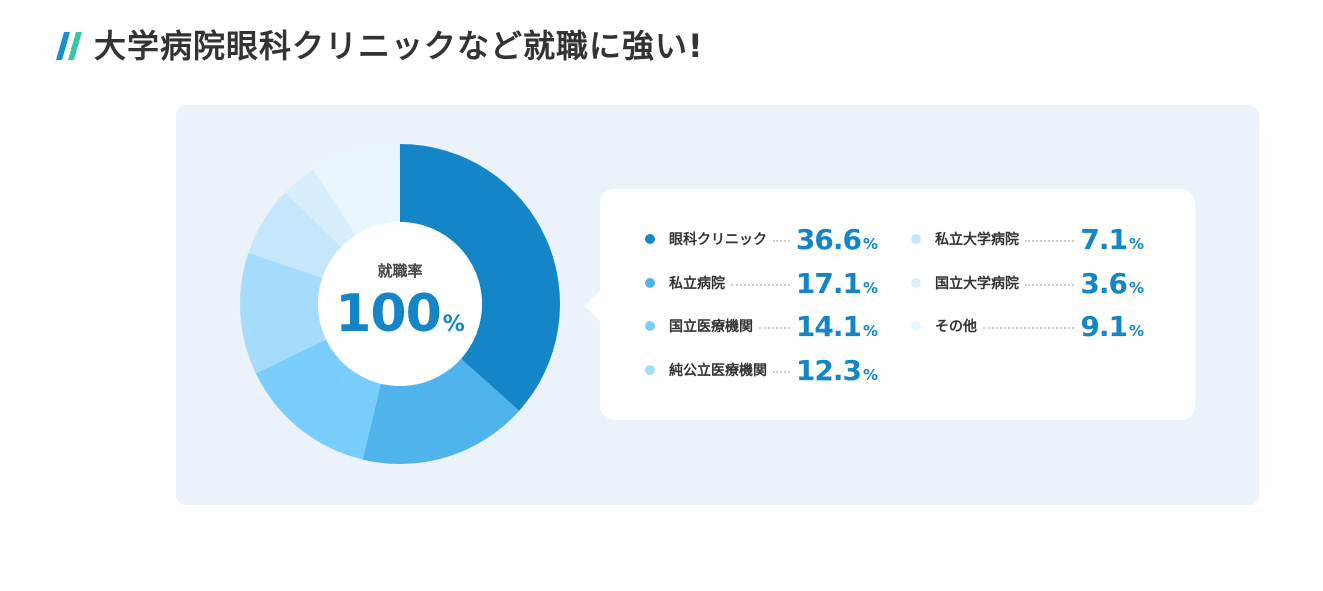  I want to click on page-heading: 大学病院眼科クリニックなど就職に強い!, so click(380, 44).